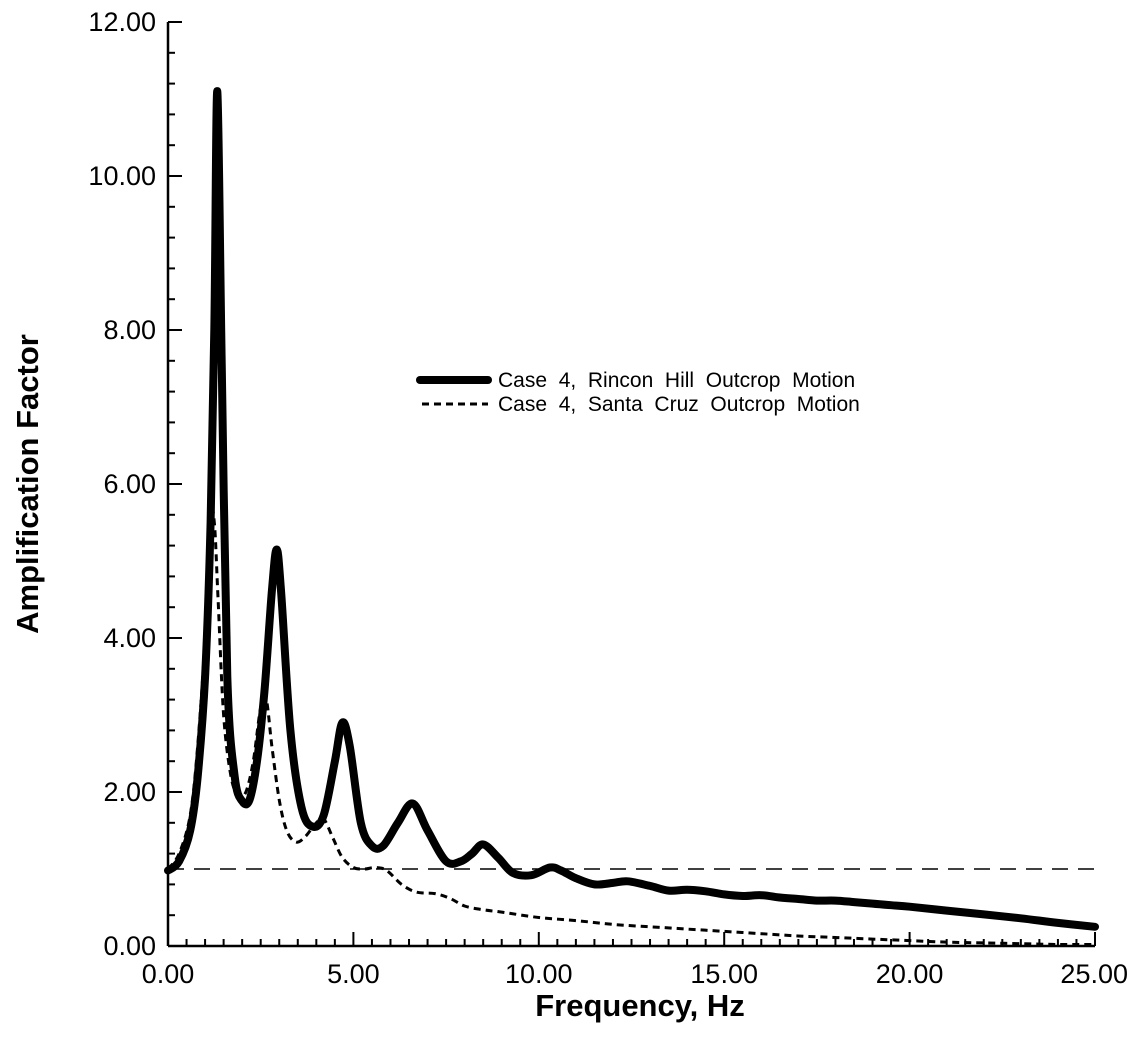 The height and width of the screenshot is (1038, 1134). Describe the element at coordinates (129, 792) in the screenshot. I see `y-tick-label: 2.00` at that location.